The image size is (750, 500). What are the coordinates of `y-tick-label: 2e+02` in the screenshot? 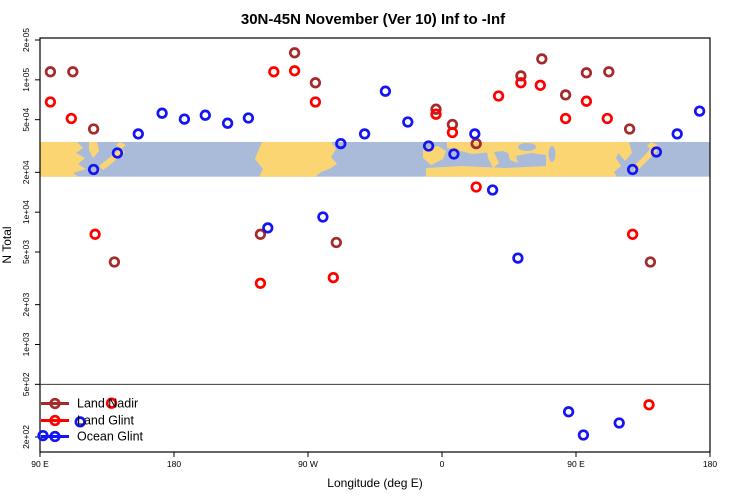 It's located at (26, 437).